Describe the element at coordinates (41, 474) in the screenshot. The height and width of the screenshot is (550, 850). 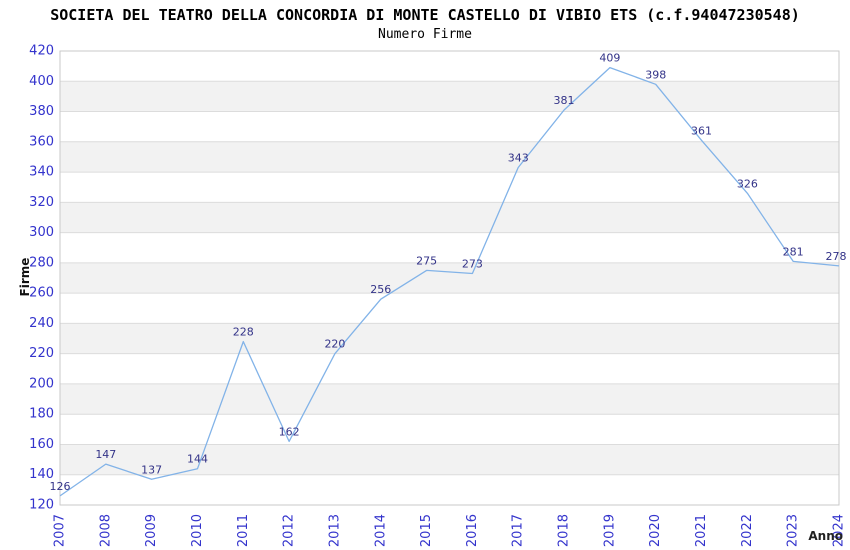
I see `y-tick-label: 140` at that location.